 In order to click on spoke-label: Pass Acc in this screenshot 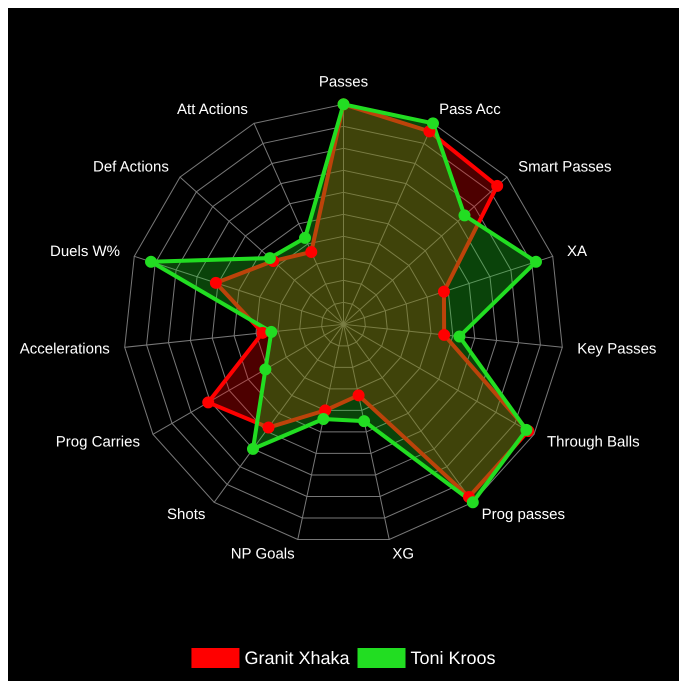, I will do `click(470, 109)`.